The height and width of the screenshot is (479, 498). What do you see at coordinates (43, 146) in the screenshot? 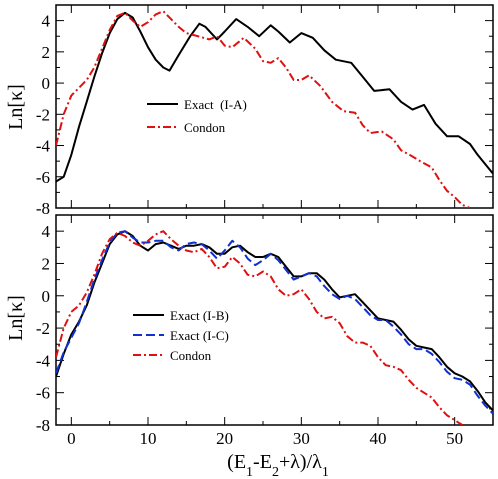
I see `top-ytick-label: -4` at bounding box center [43, 146].